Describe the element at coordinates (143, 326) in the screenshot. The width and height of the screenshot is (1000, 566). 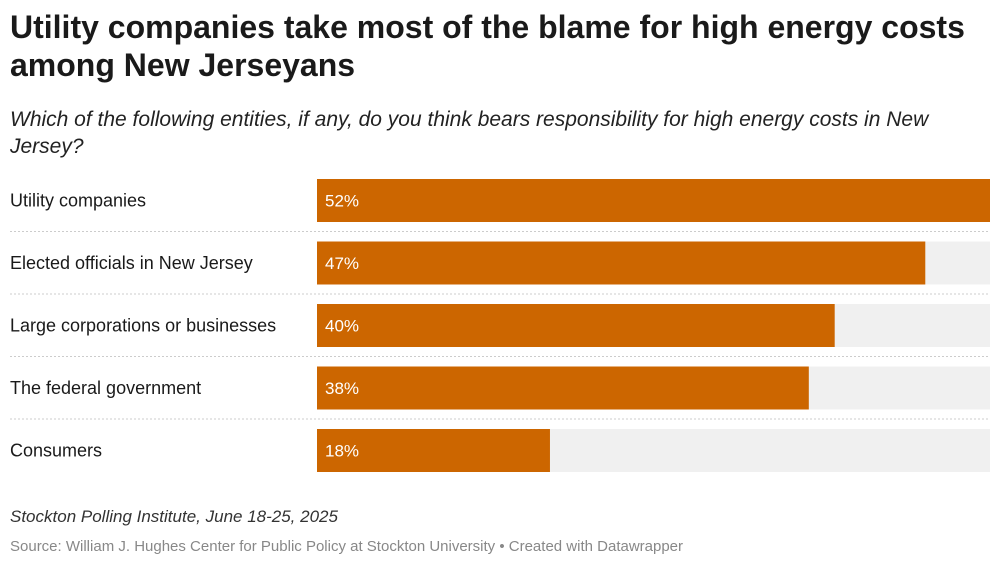
I see `row-label: Large corporations or businesses` at that location.